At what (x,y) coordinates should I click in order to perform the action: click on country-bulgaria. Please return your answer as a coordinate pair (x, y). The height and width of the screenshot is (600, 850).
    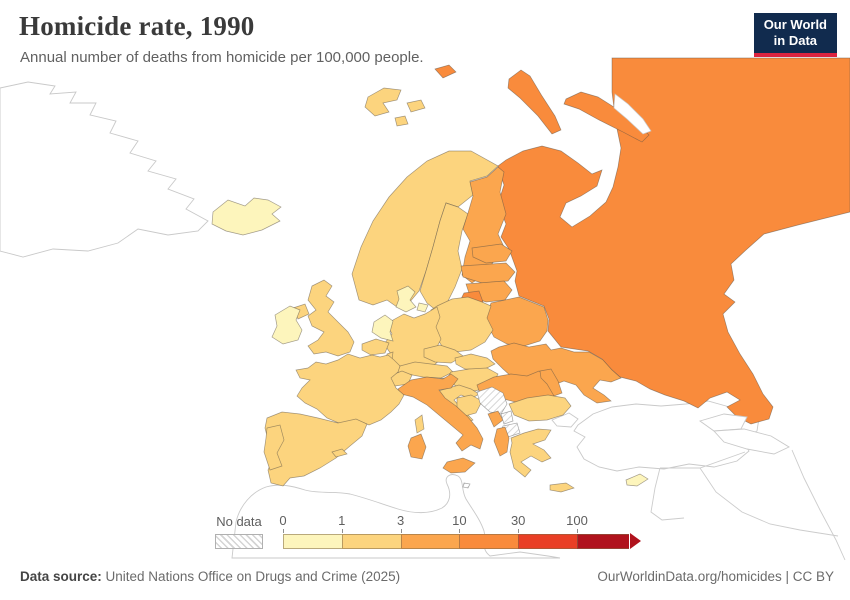
    Looking at the image, I should click on (540, 408).